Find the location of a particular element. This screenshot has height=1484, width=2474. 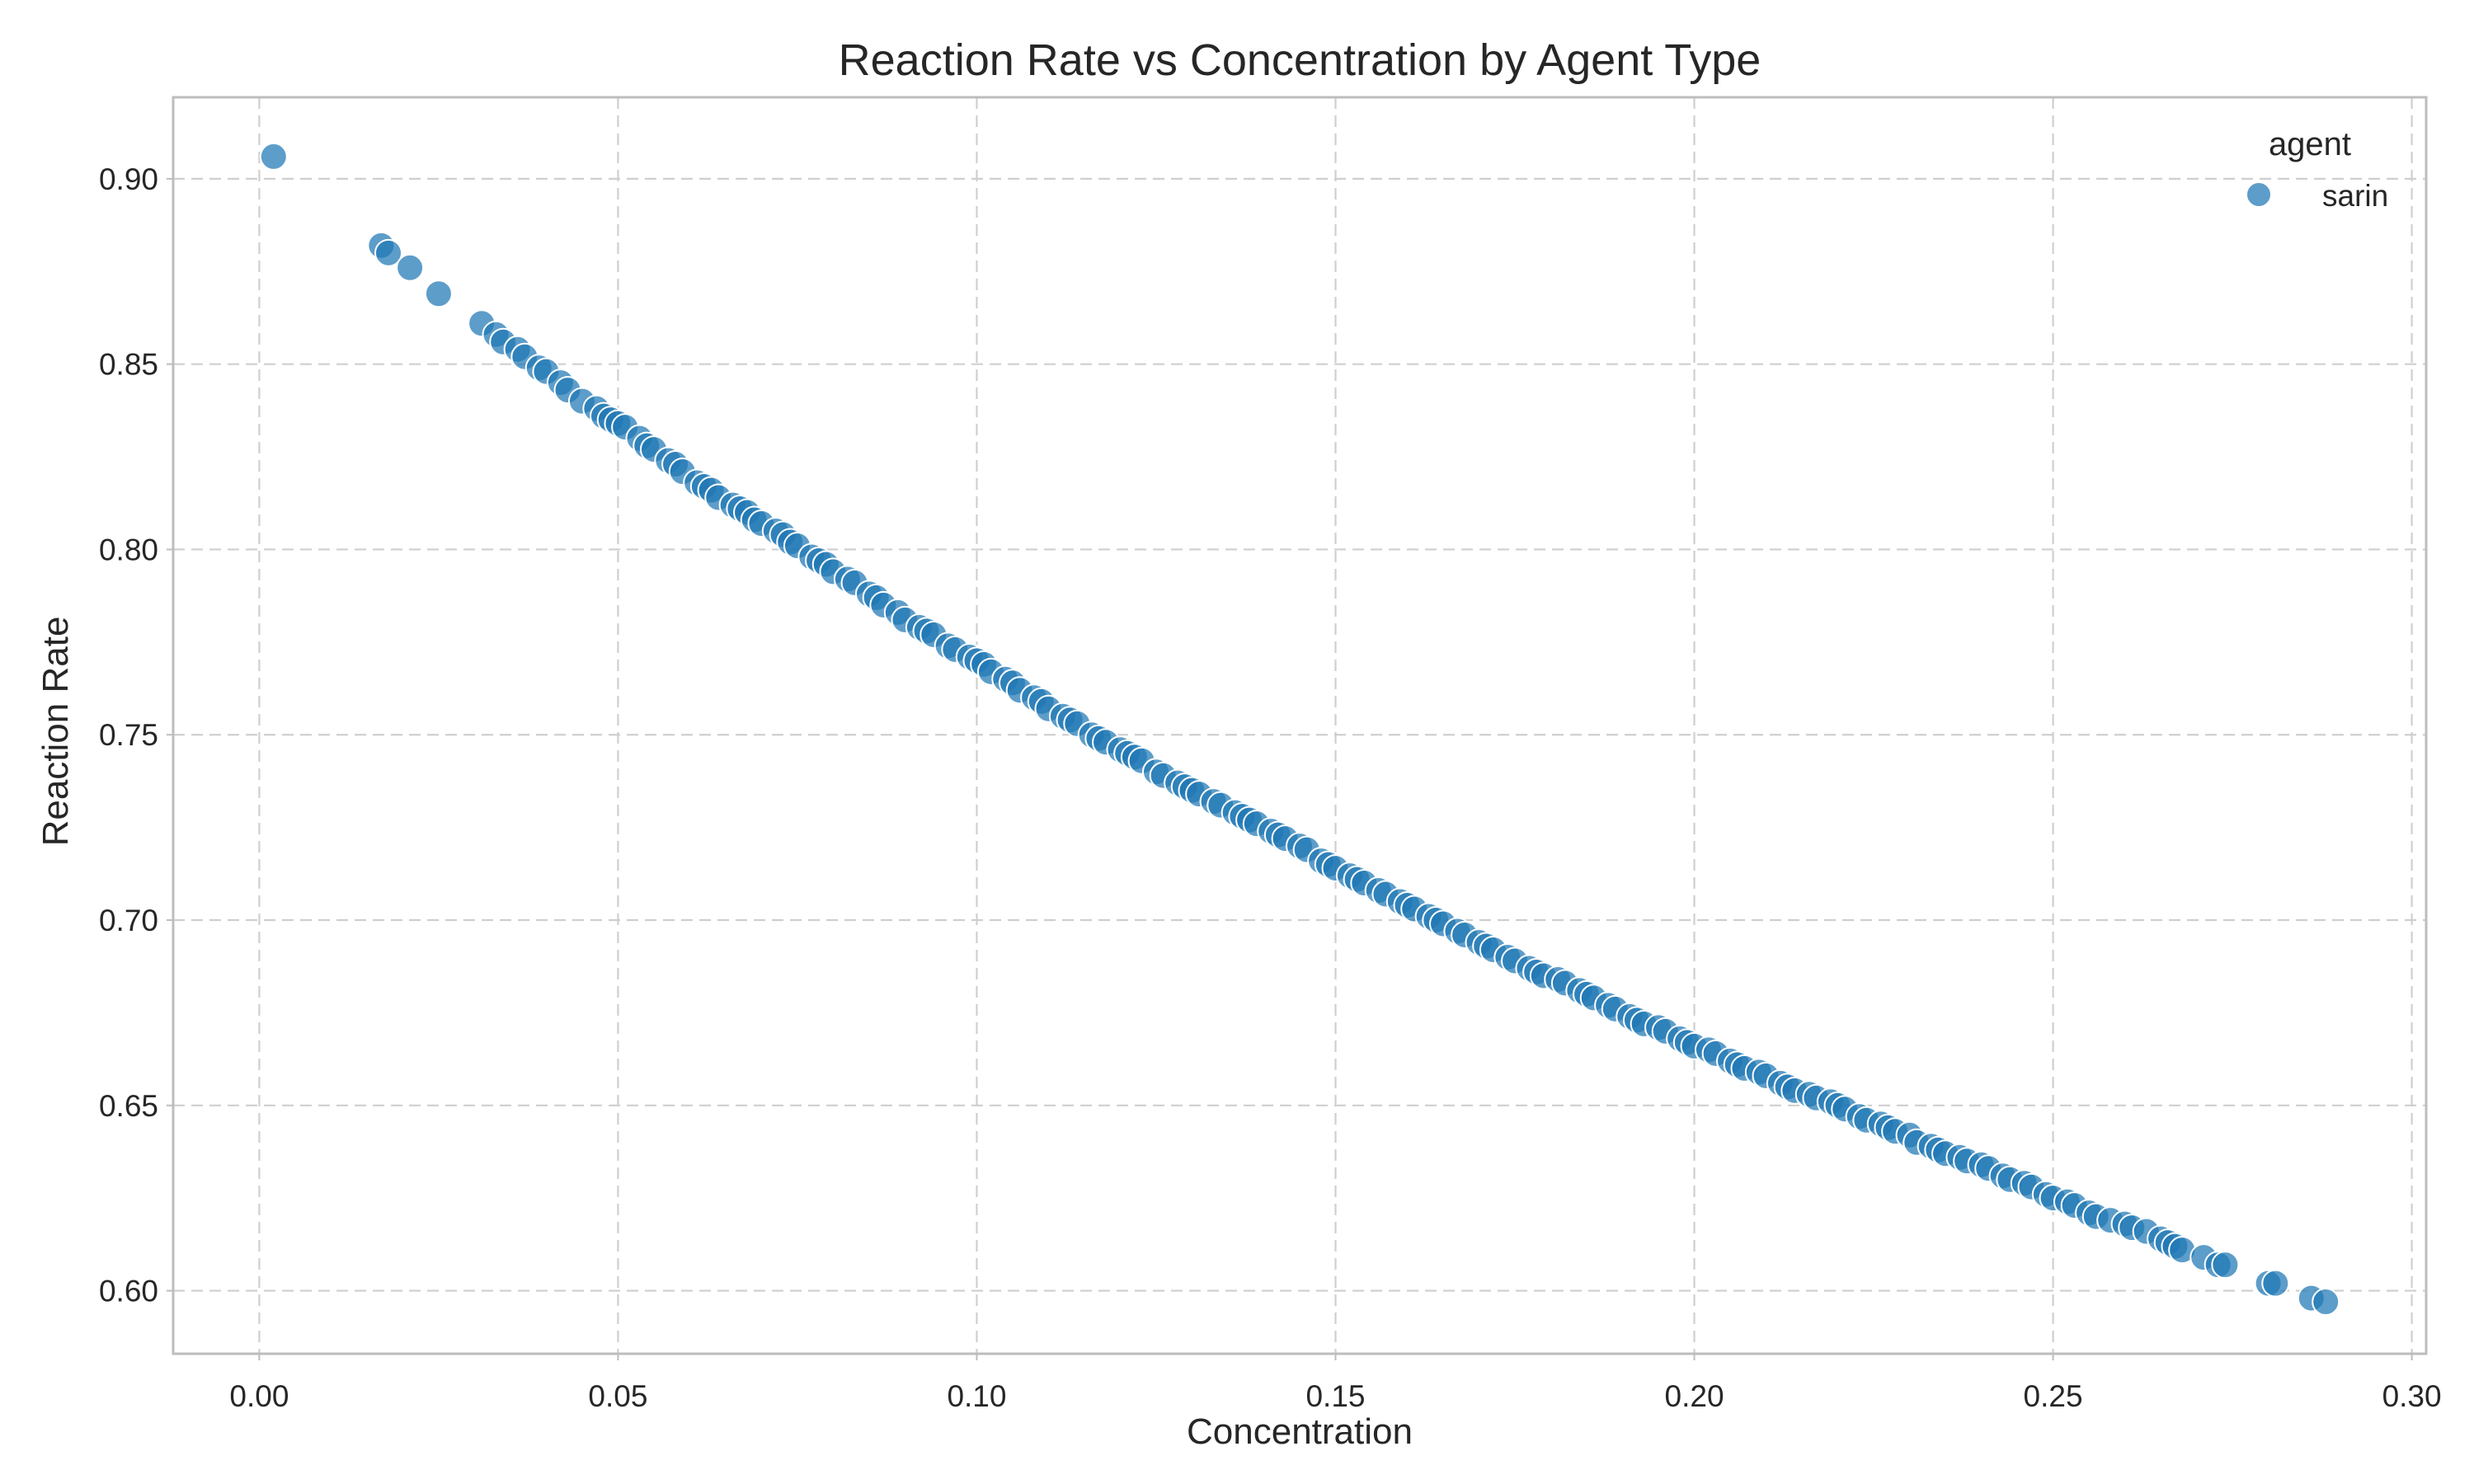

x-tick-label: 0.05 is located at coordinates (617, 1396).